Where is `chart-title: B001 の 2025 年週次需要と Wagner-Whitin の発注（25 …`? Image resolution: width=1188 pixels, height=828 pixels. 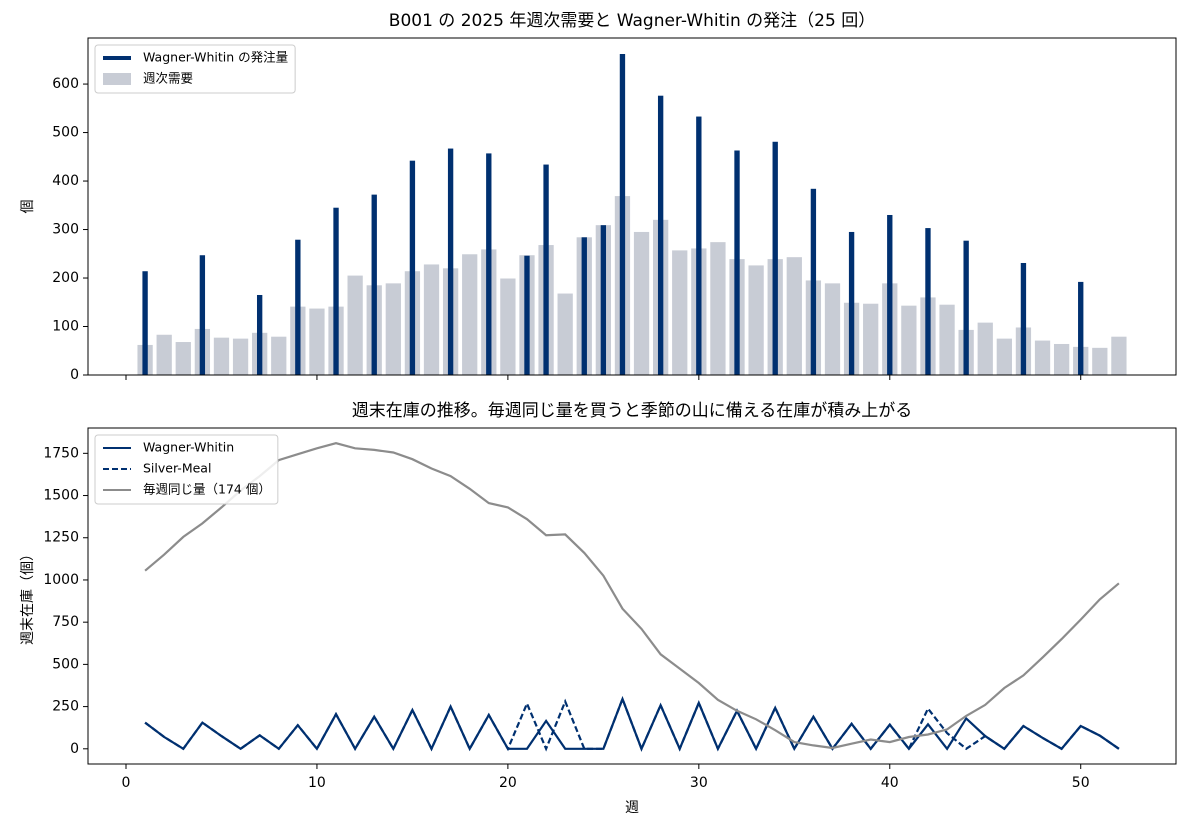
chart-title: B001 の 2025 年週次需要と Wagner-Whitin の発注（25 … is located at coordinates (632, 21).